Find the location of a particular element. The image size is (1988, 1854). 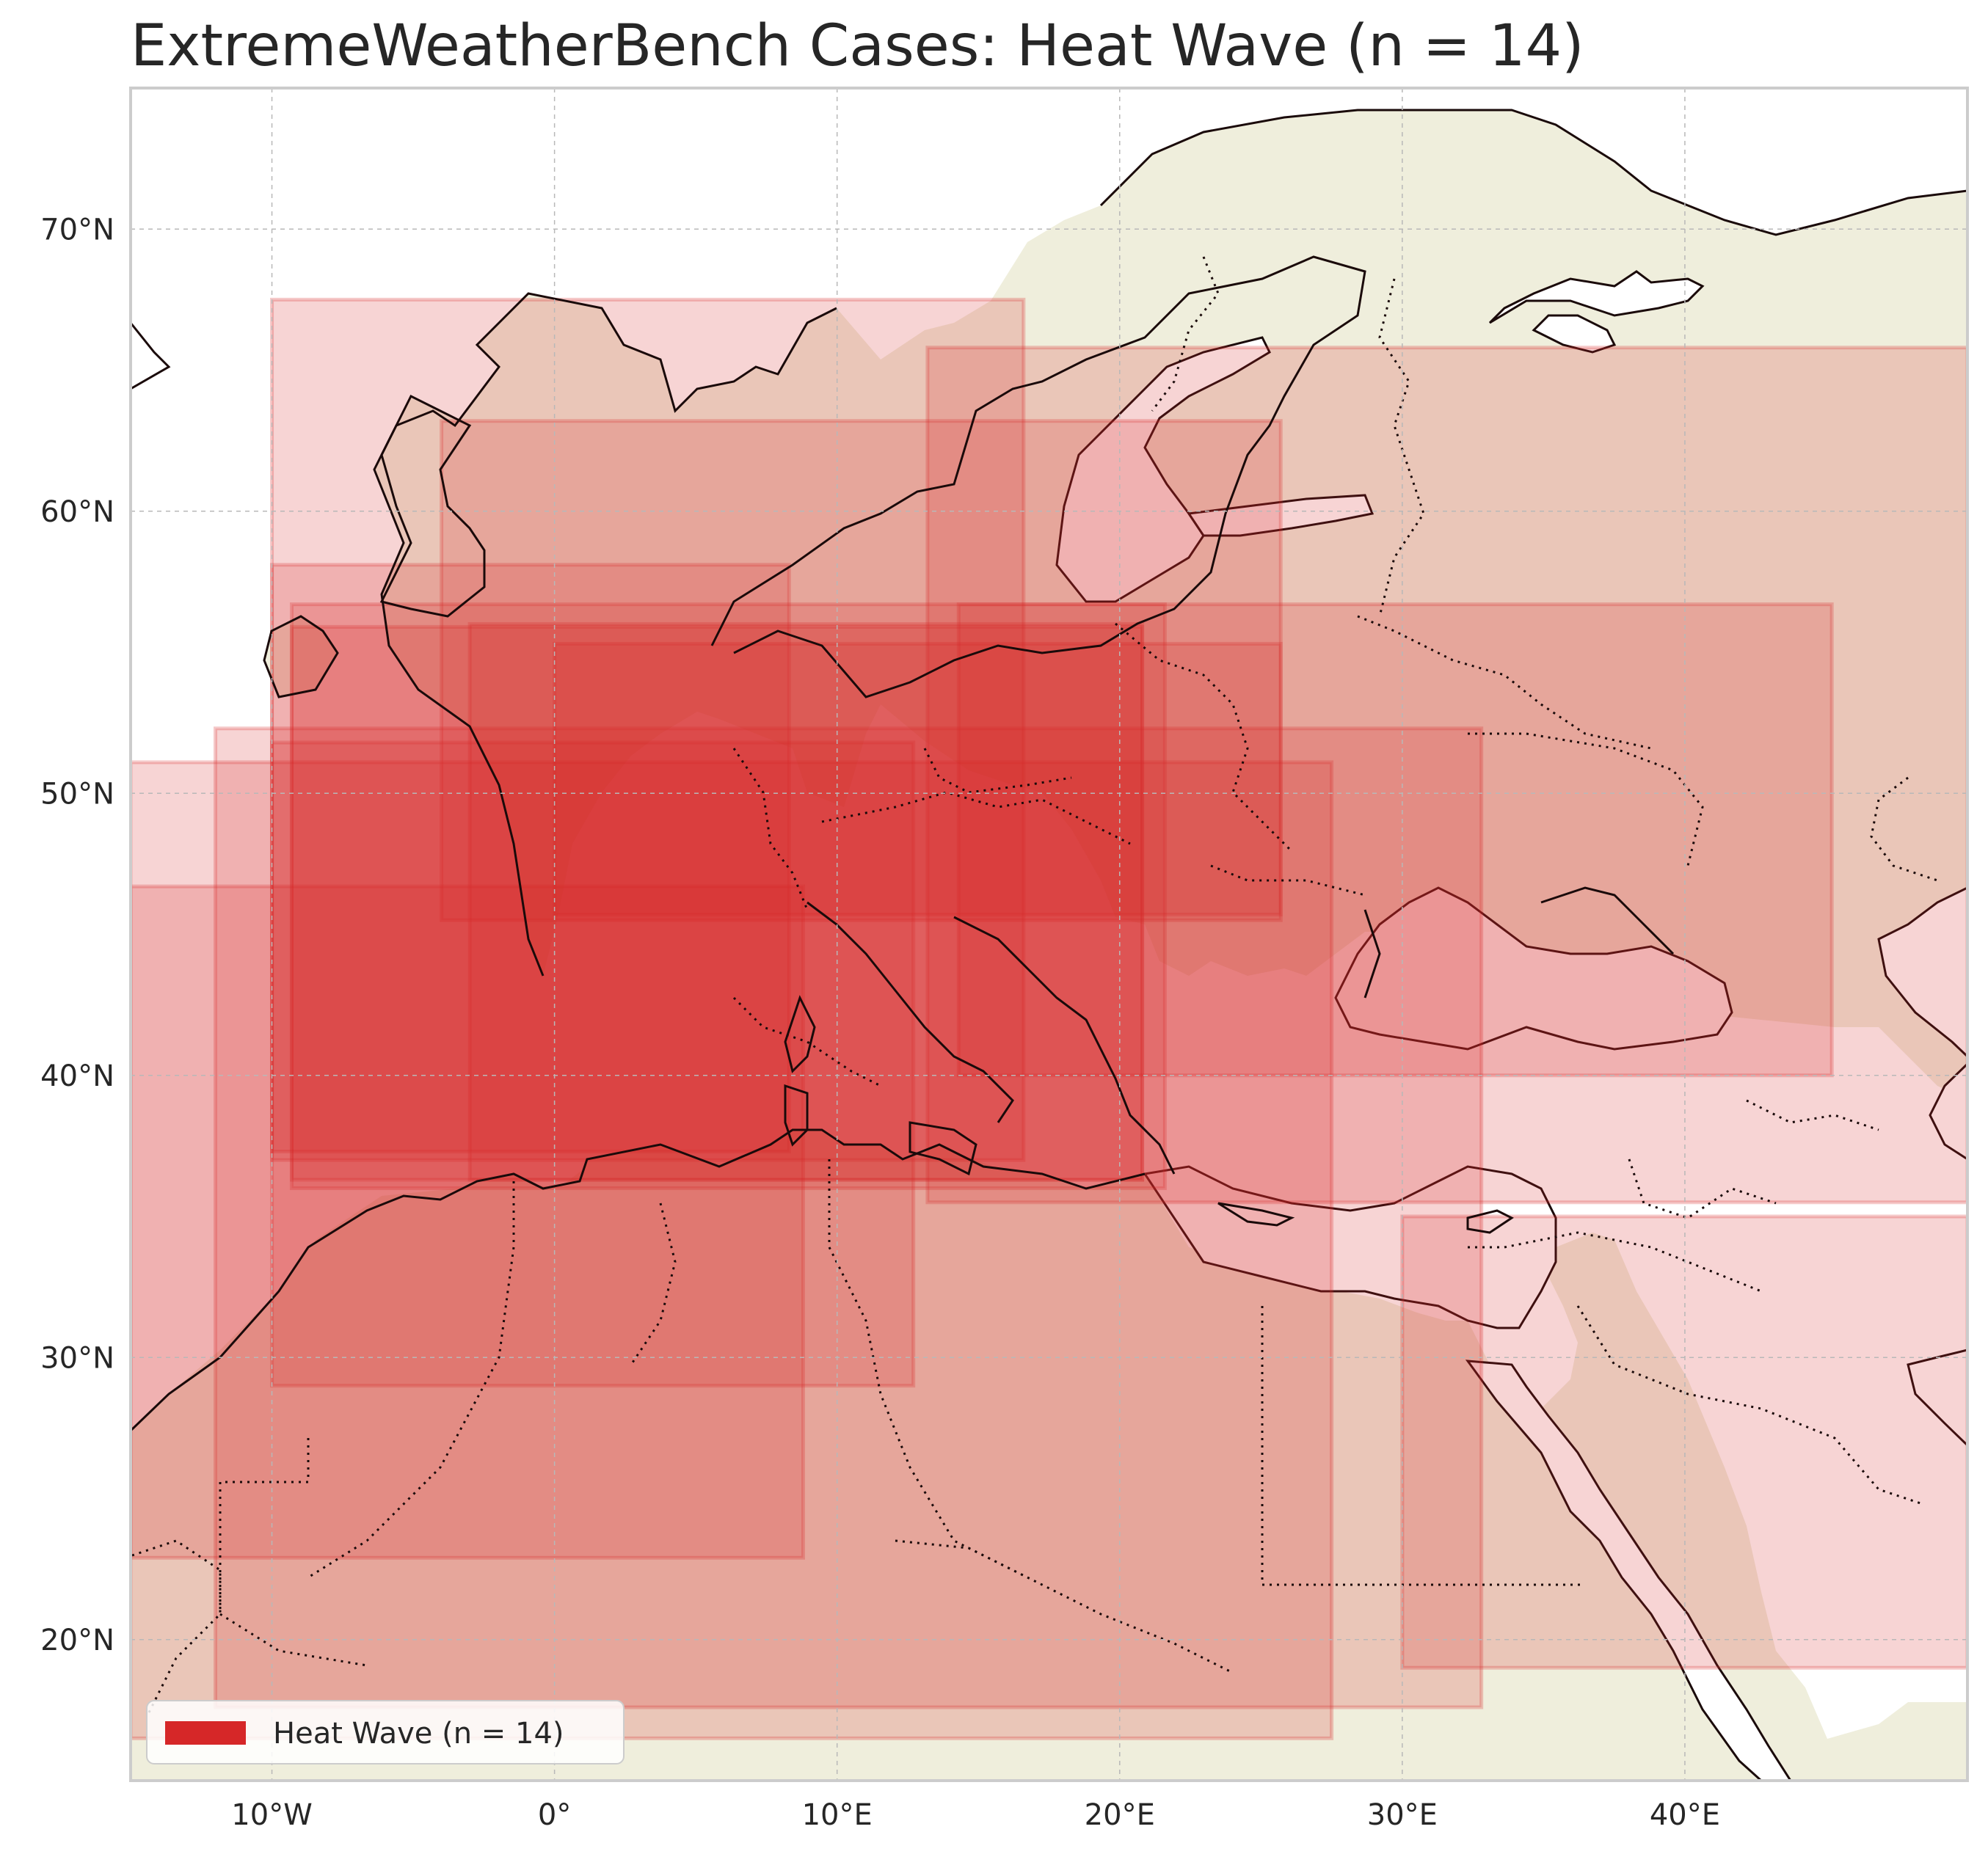

red-sea is located at coordinates (1629, 1571).